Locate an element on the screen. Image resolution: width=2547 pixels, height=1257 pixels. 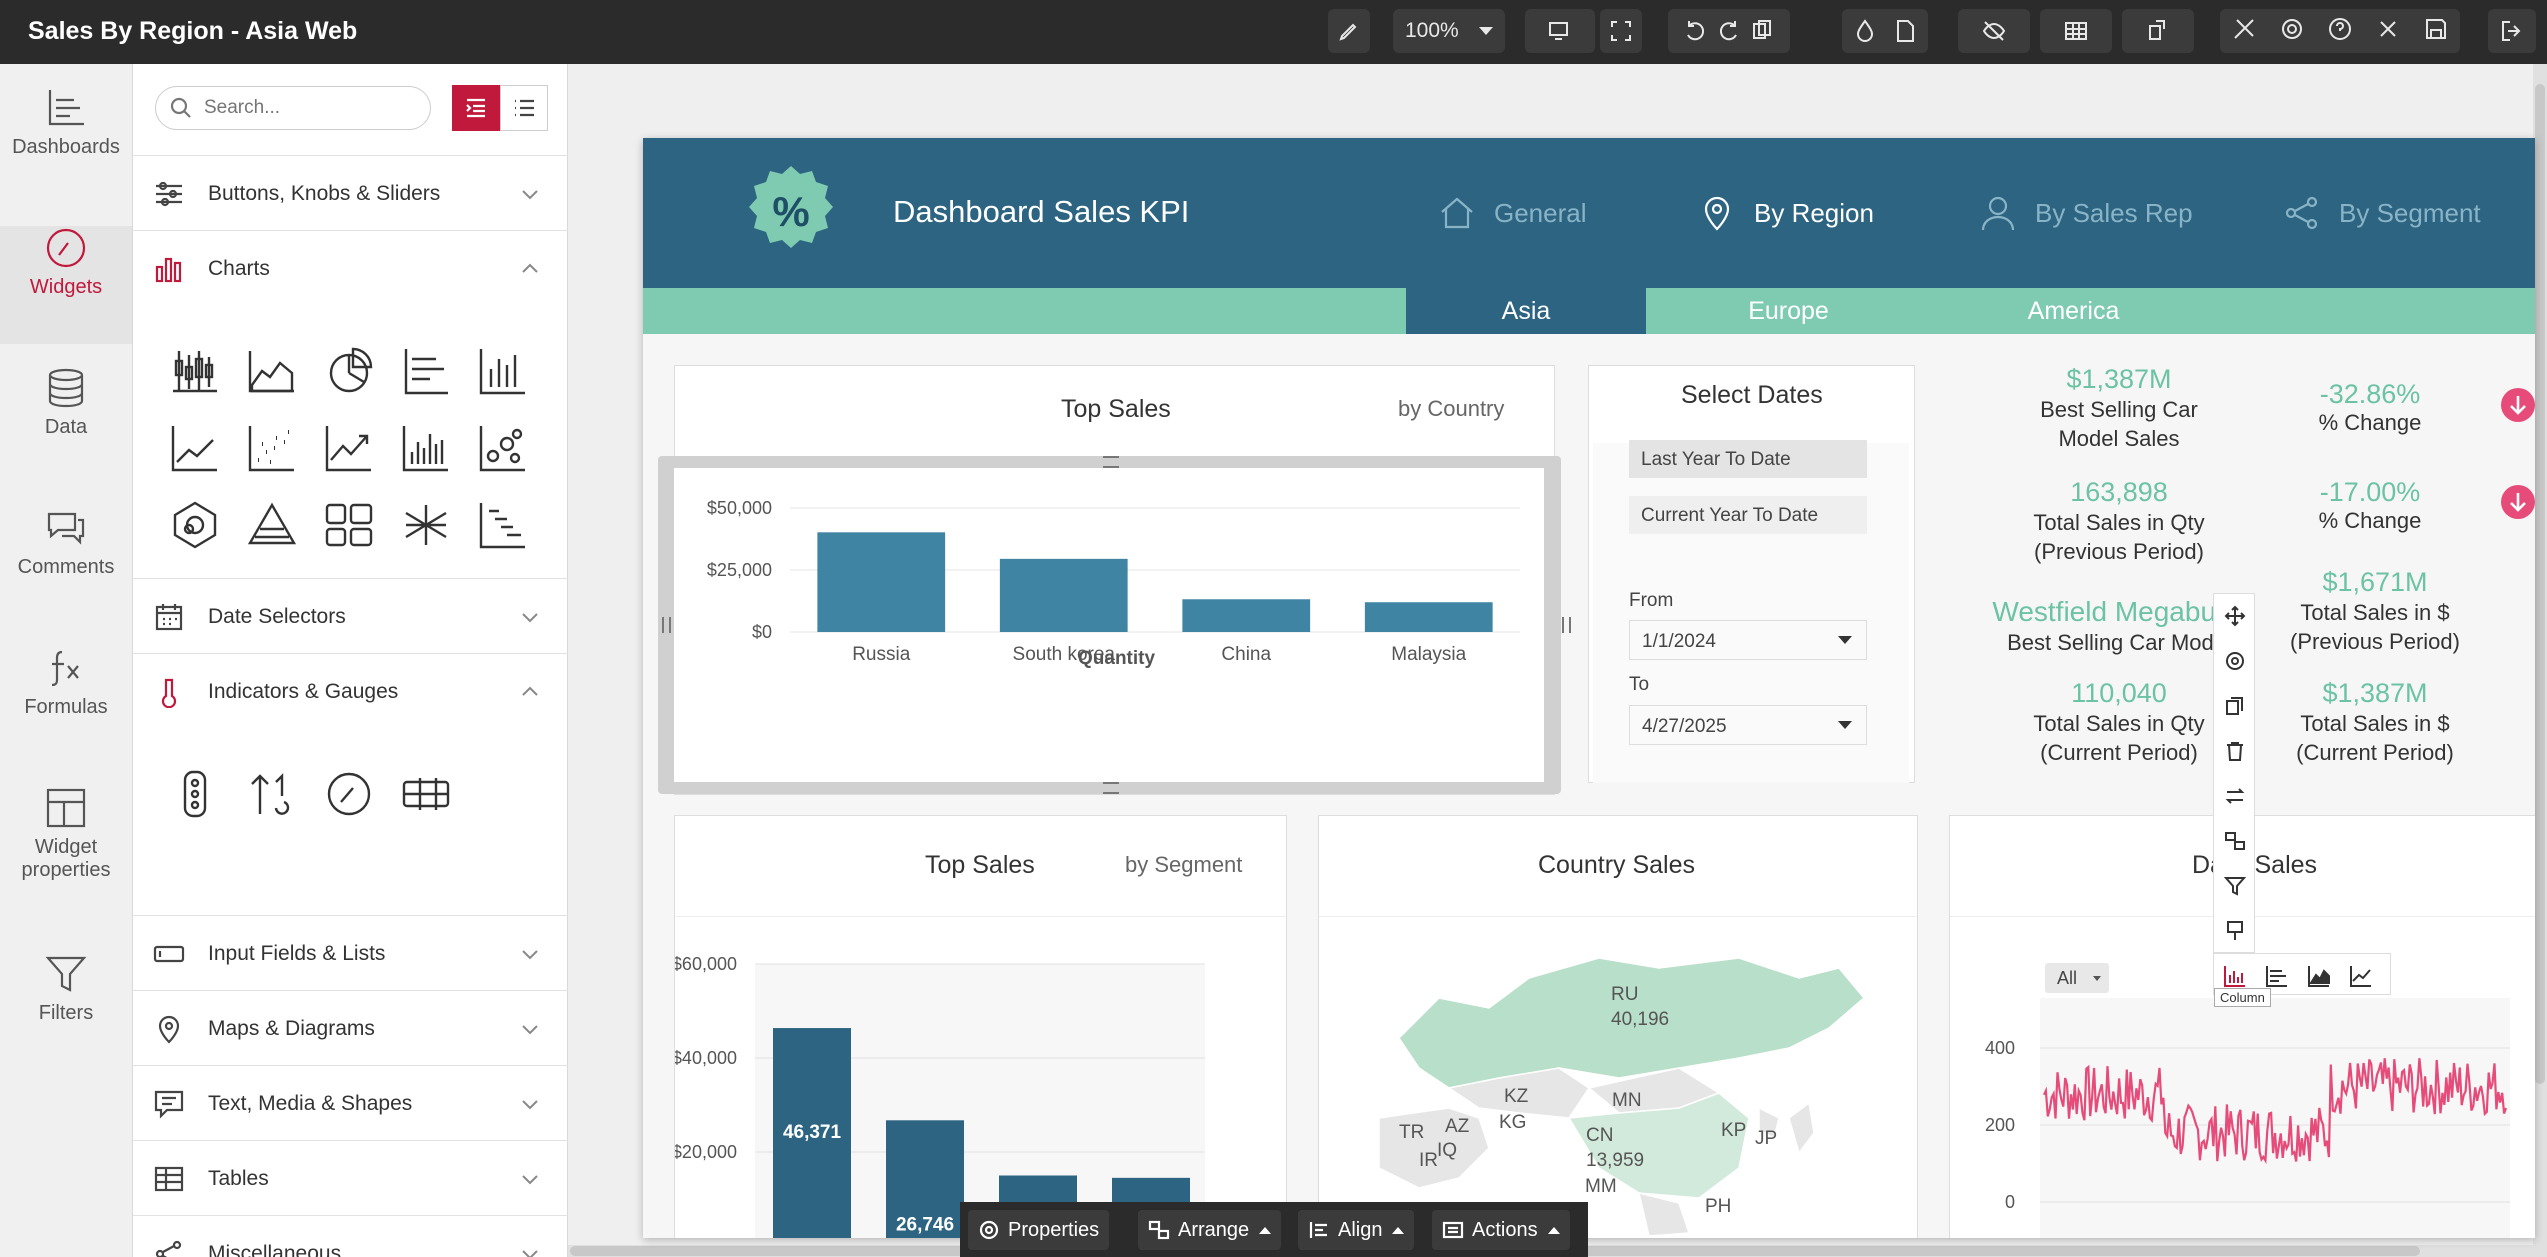
resize-handle-bottom is located at coordinates (1111, 788).